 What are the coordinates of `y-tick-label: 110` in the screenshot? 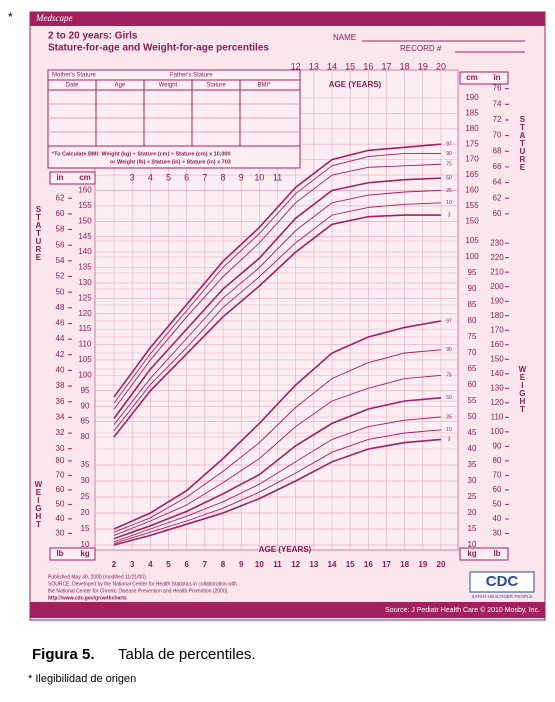 It's located at (497, 416).